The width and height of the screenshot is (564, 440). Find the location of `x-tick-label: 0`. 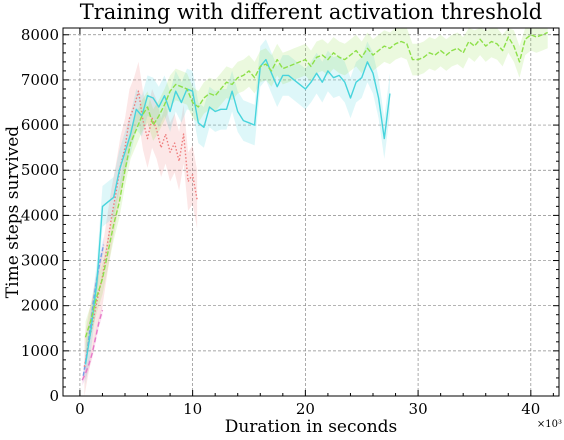

x-tick-label: 0 is located at coordinates (80, 409).